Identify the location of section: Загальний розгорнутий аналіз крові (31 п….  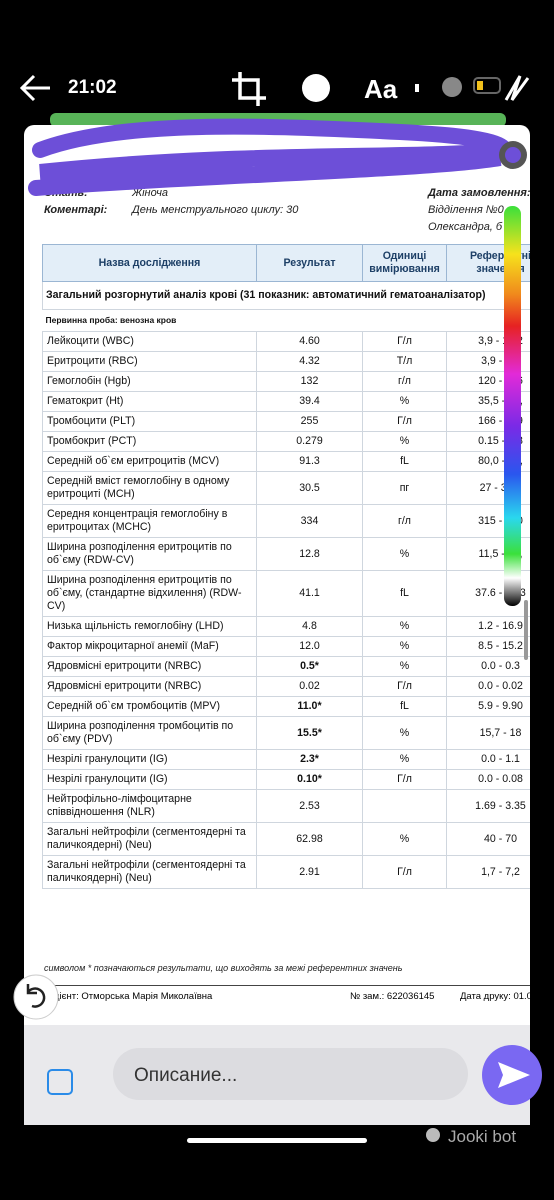
(286, 295).